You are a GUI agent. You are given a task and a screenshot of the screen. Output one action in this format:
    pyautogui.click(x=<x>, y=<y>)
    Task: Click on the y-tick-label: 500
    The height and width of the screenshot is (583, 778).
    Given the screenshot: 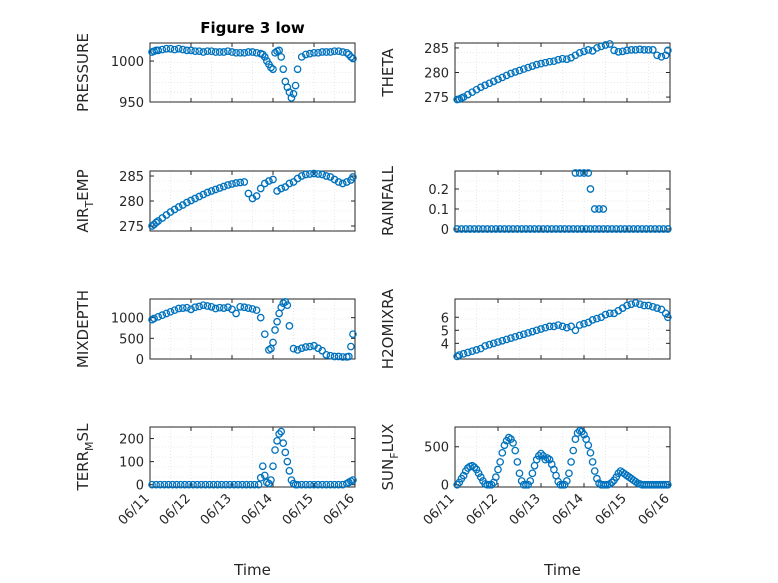 What is the action you would take?
    pyautogui.click(x=436, y=448)
    